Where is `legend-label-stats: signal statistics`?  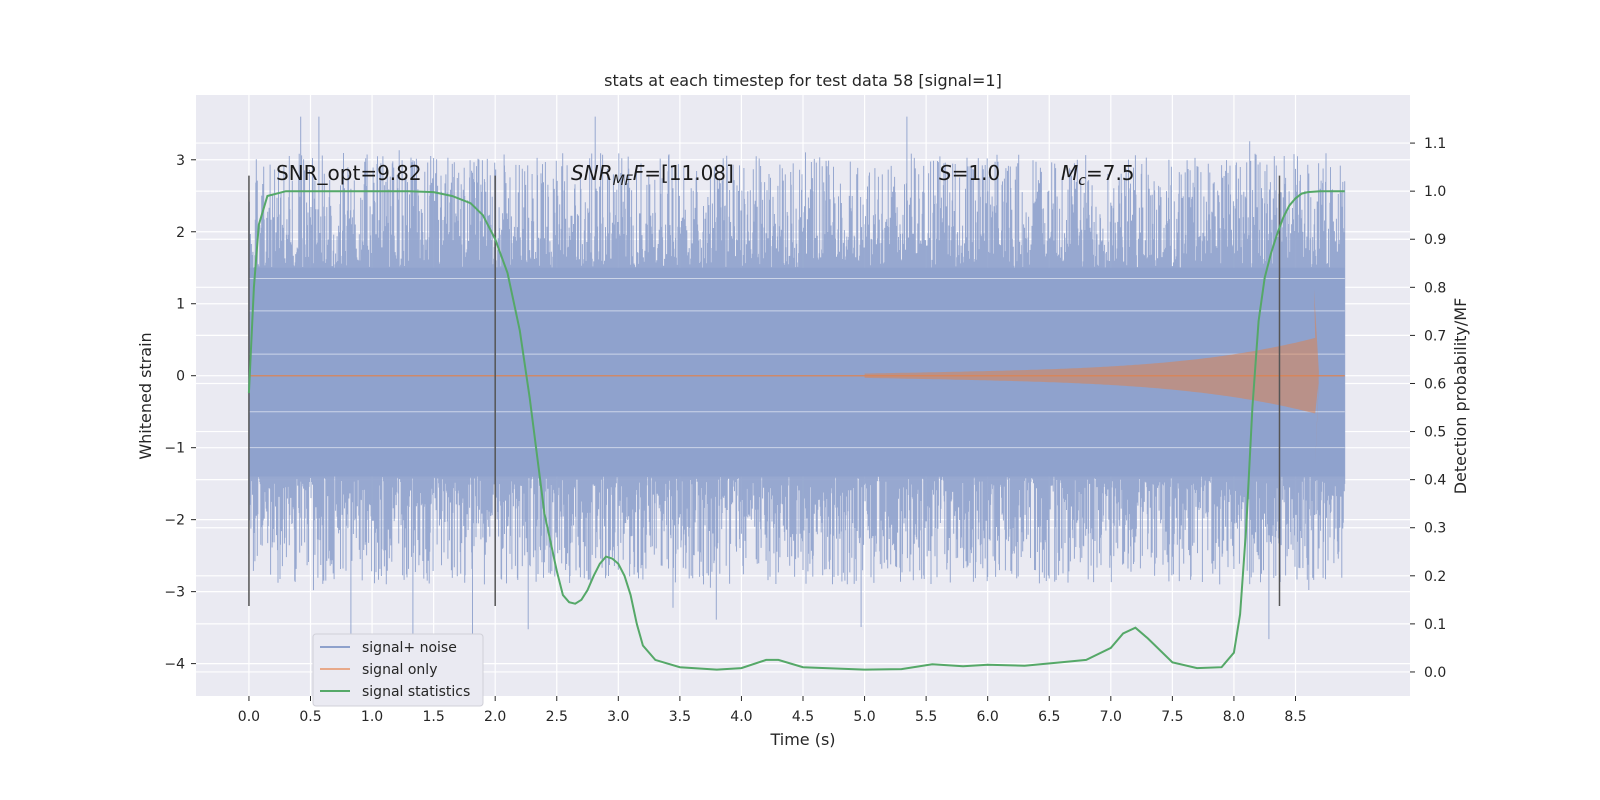 legend-label-stats: signal statistics is located at coordinates (416, 692).